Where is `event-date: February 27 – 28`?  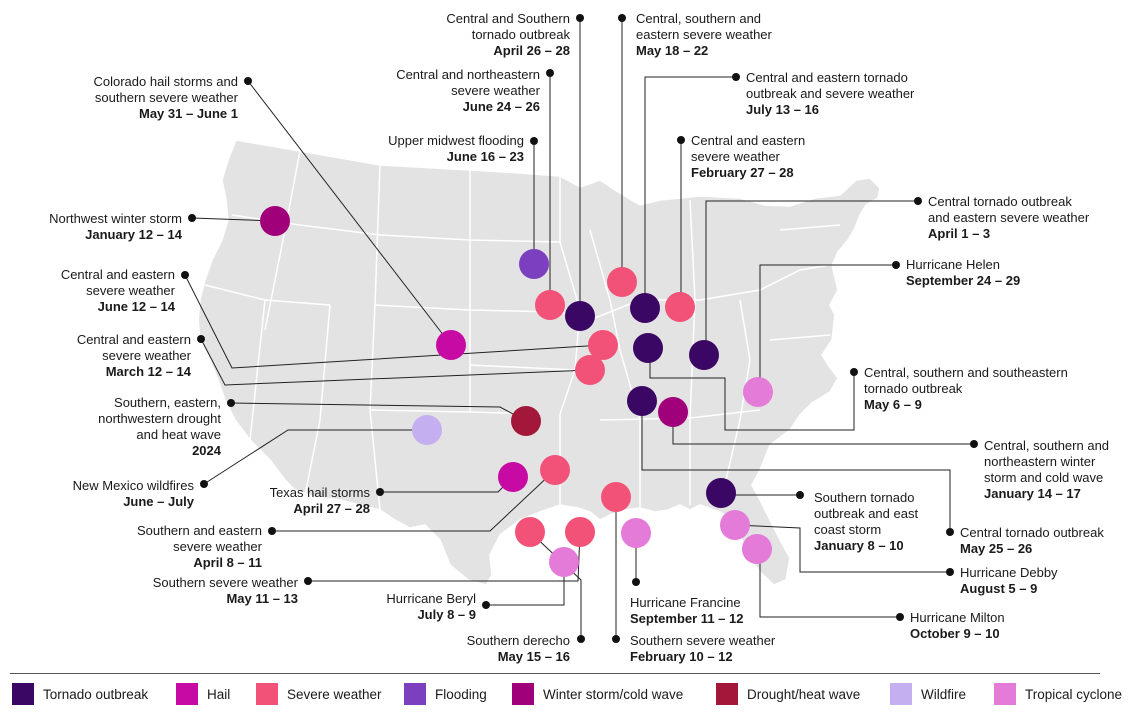 event-date: February 27 – 28 is located at coordinates (742, 172).